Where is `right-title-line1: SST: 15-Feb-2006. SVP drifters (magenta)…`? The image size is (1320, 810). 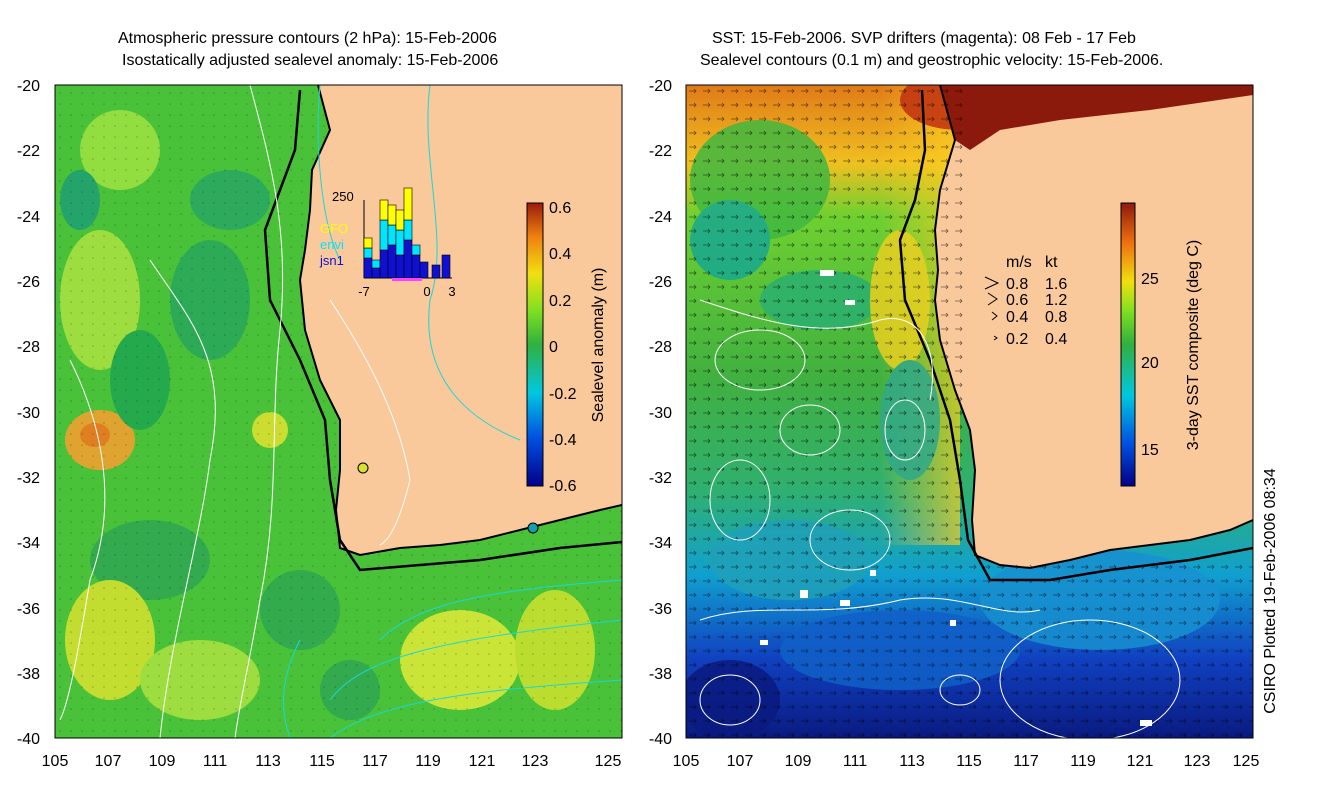
right-title-line1: SST: 15-Feb-2006. SVP drifters (magenta)… is located at coordinates (924, 38).